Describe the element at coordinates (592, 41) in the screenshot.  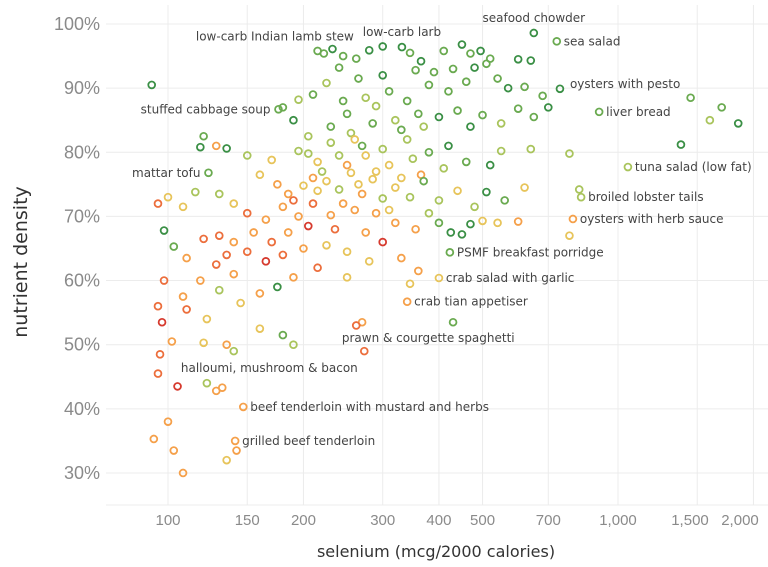
I see `point-label: sea salad` at that location.